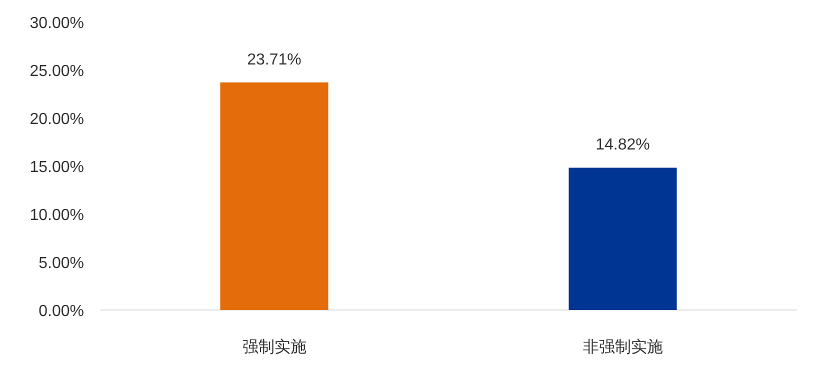 Image resolution: width=821 pixels, height=383 pixels. Describe the element at coordinates (57, 119) in the screenshot. I see `y-tick-label: 20.00%` at that location.